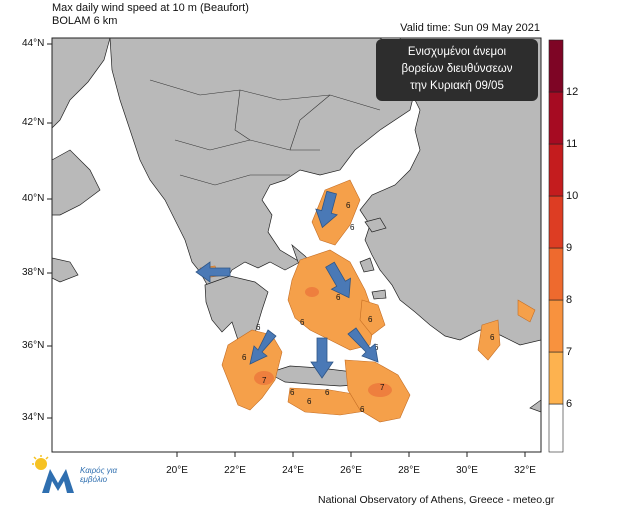 This screenshot has width=619, height=519. I want to click on arrow-crete-north, so click(322, 358).